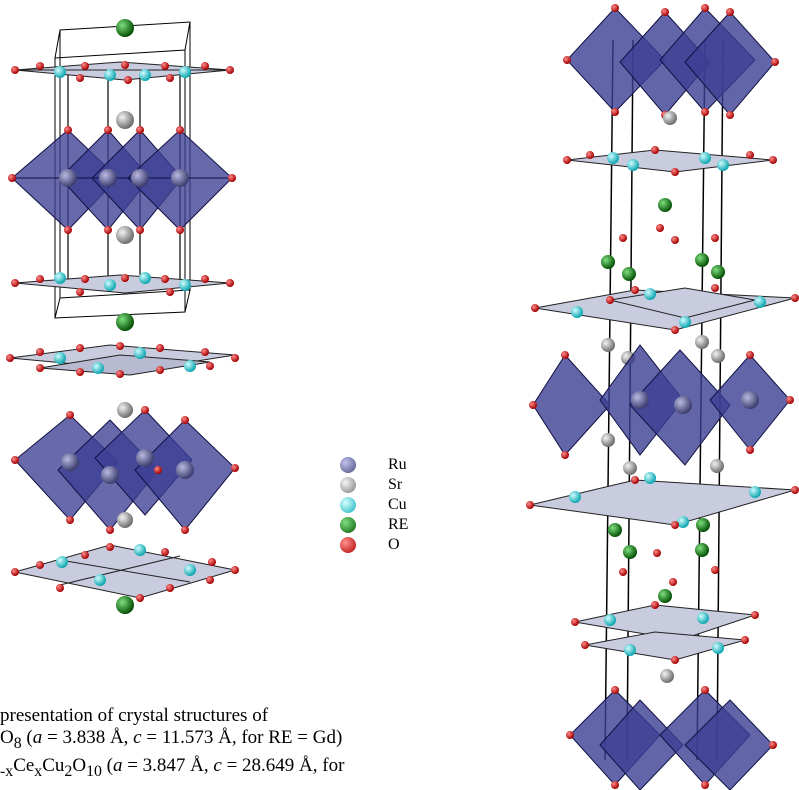 Image resolution: width=799 pixels, height=790 pixels. Describe the element at coordinates (88, 737) in the screenshot. I see `lattice-a-value: = 3.838 Å,` at that location.